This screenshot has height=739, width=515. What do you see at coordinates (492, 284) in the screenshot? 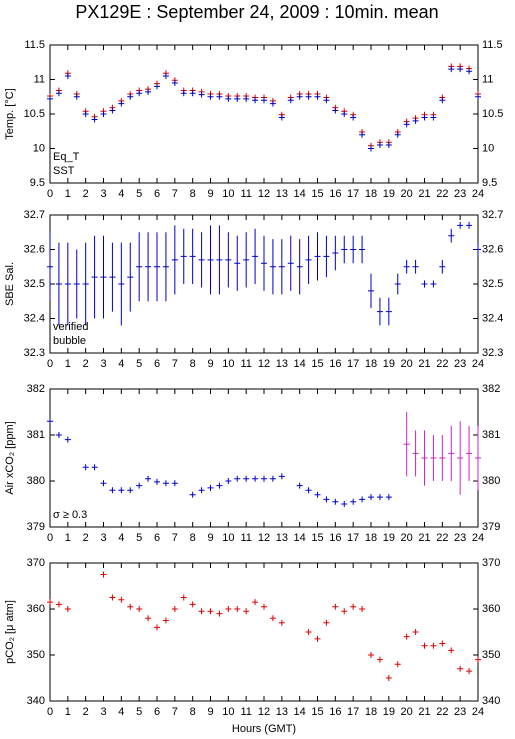
I see `y-tick-label: 32.5` at bounding box center [492, 284].